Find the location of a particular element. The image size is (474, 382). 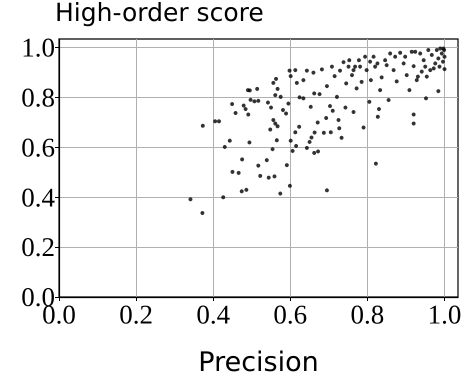

x-axis-title: Precision is located at coordinates (258, 362).